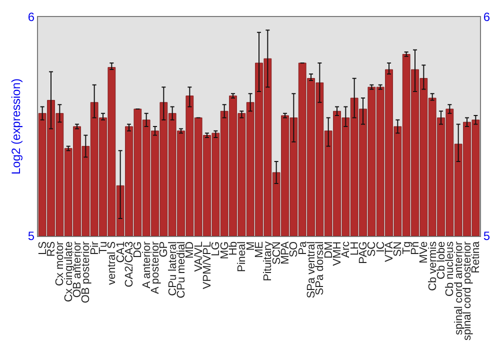 This screenshot has height=350, width=500. I want to click on y-axis-title: Log2 (expression), so click(16, 126).